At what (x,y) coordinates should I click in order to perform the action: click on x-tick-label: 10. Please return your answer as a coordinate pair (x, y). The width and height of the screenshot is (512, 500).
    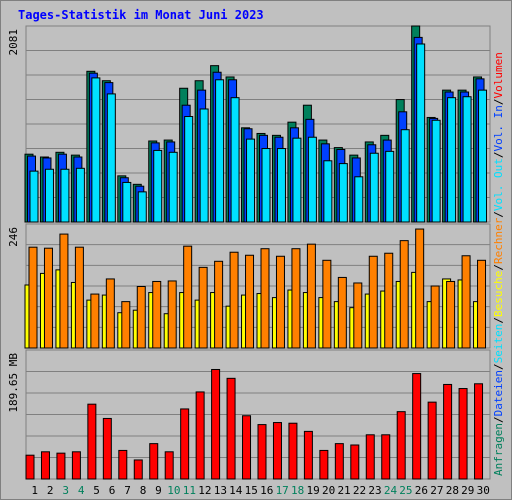
    Looking at the image, I should click on (173, 490).